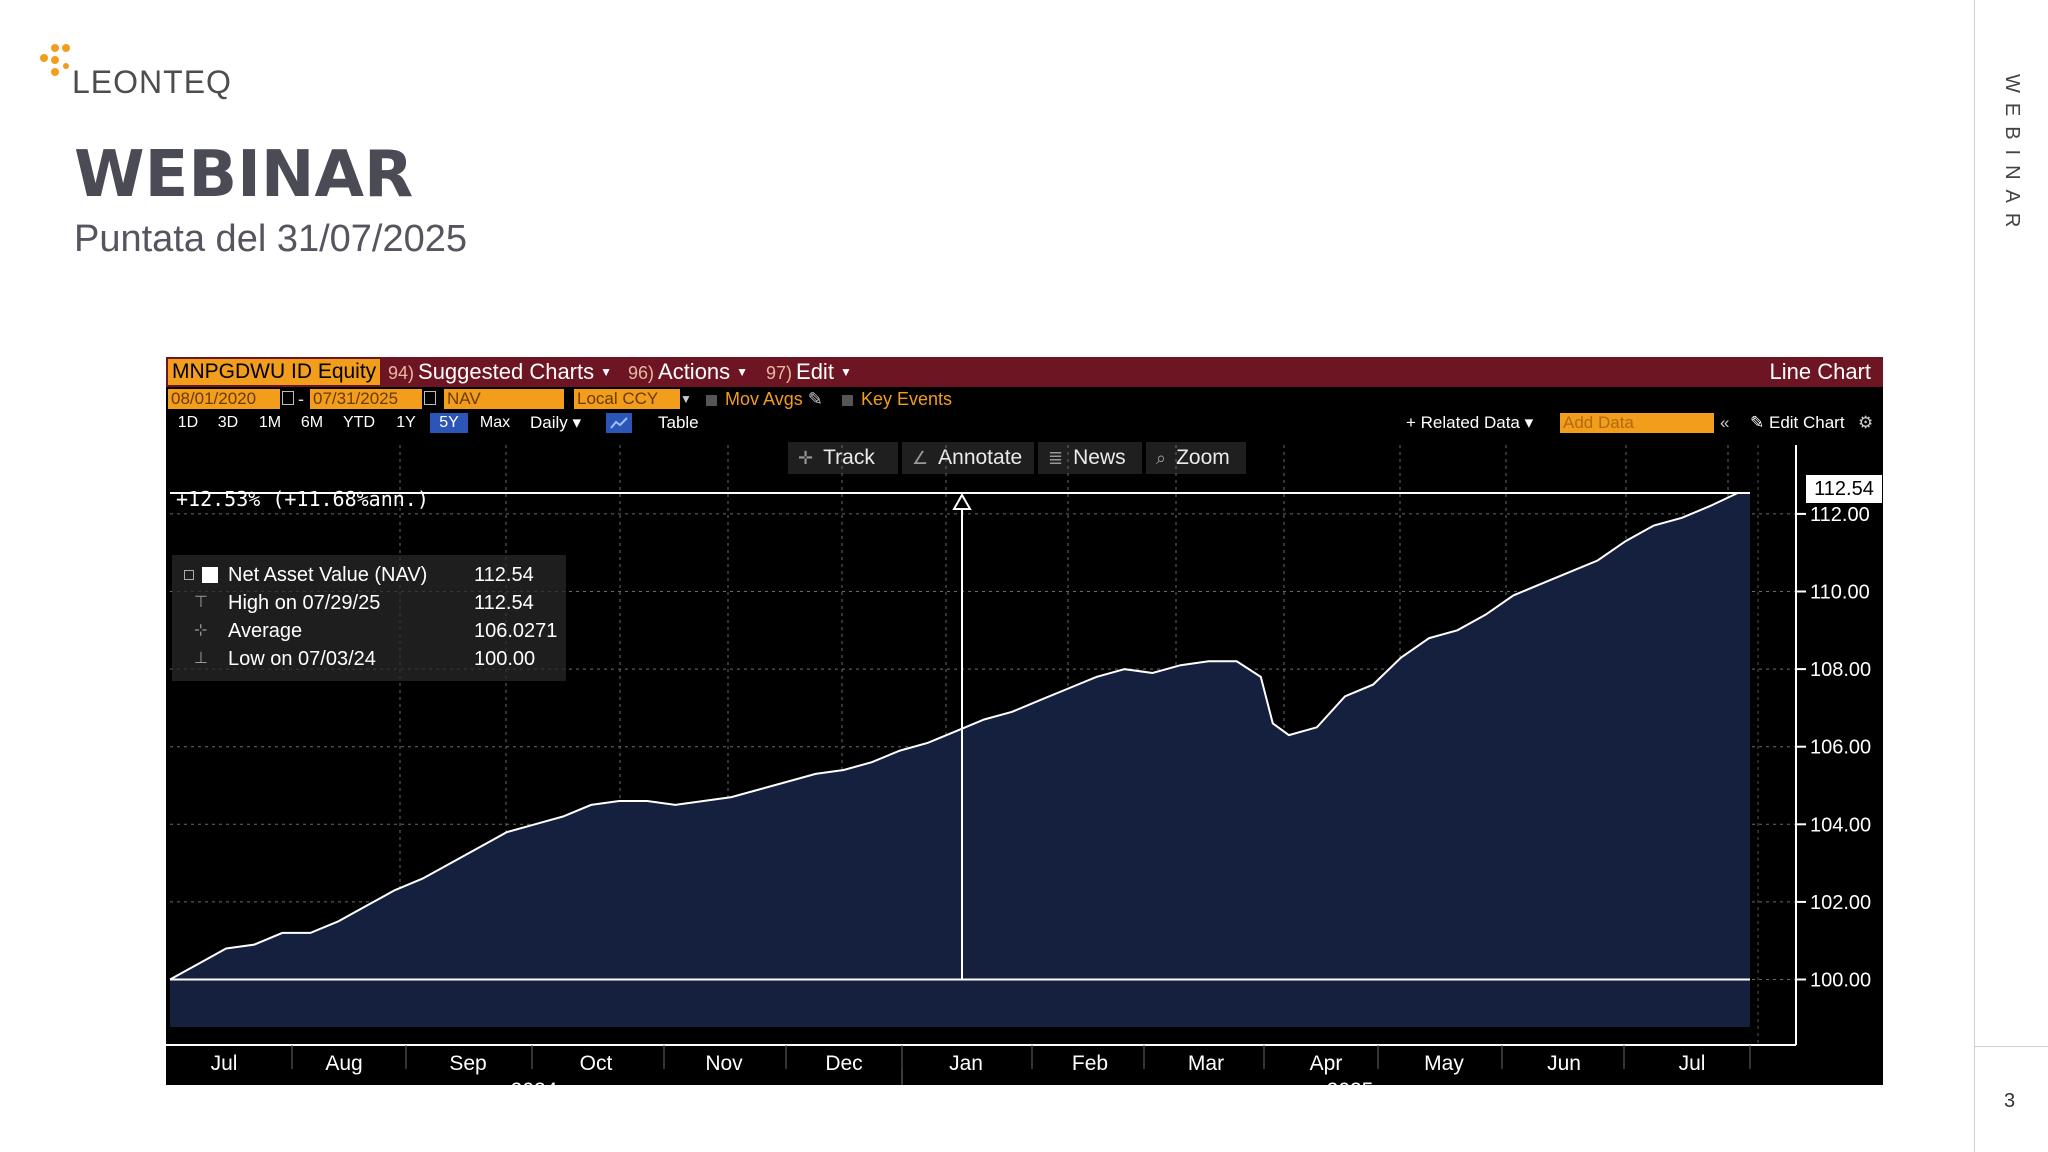 This screenshot has width=2048, height=1152. Describe the element at coordinates (201, 658) in the screenshot. I see `low-marker-icon: ⊥` at that location.